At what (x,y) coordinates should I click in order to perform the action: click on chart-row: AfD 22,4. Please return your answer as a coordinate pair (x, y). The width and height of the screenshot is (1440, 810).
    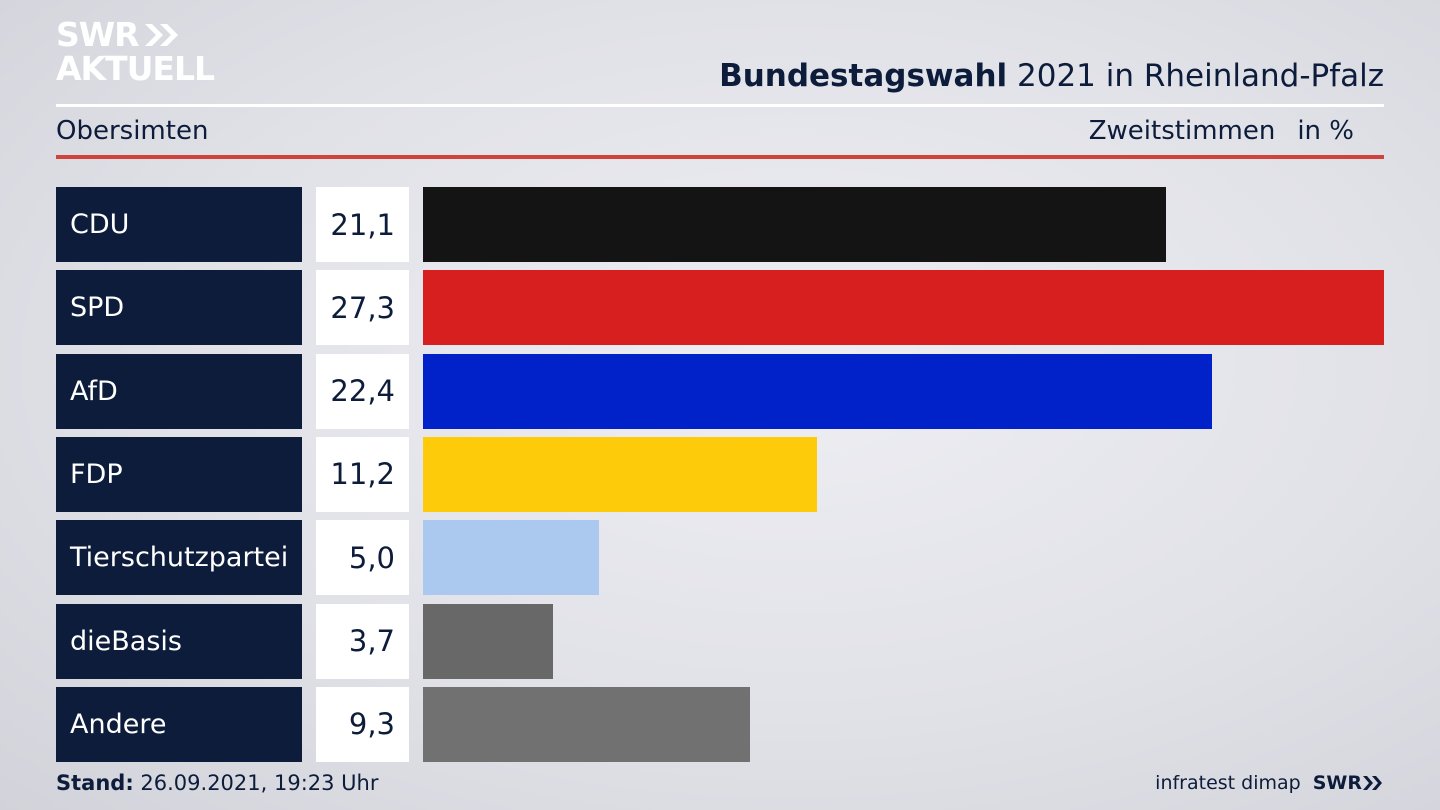
    Looking at the image, I should click on (720, 391).